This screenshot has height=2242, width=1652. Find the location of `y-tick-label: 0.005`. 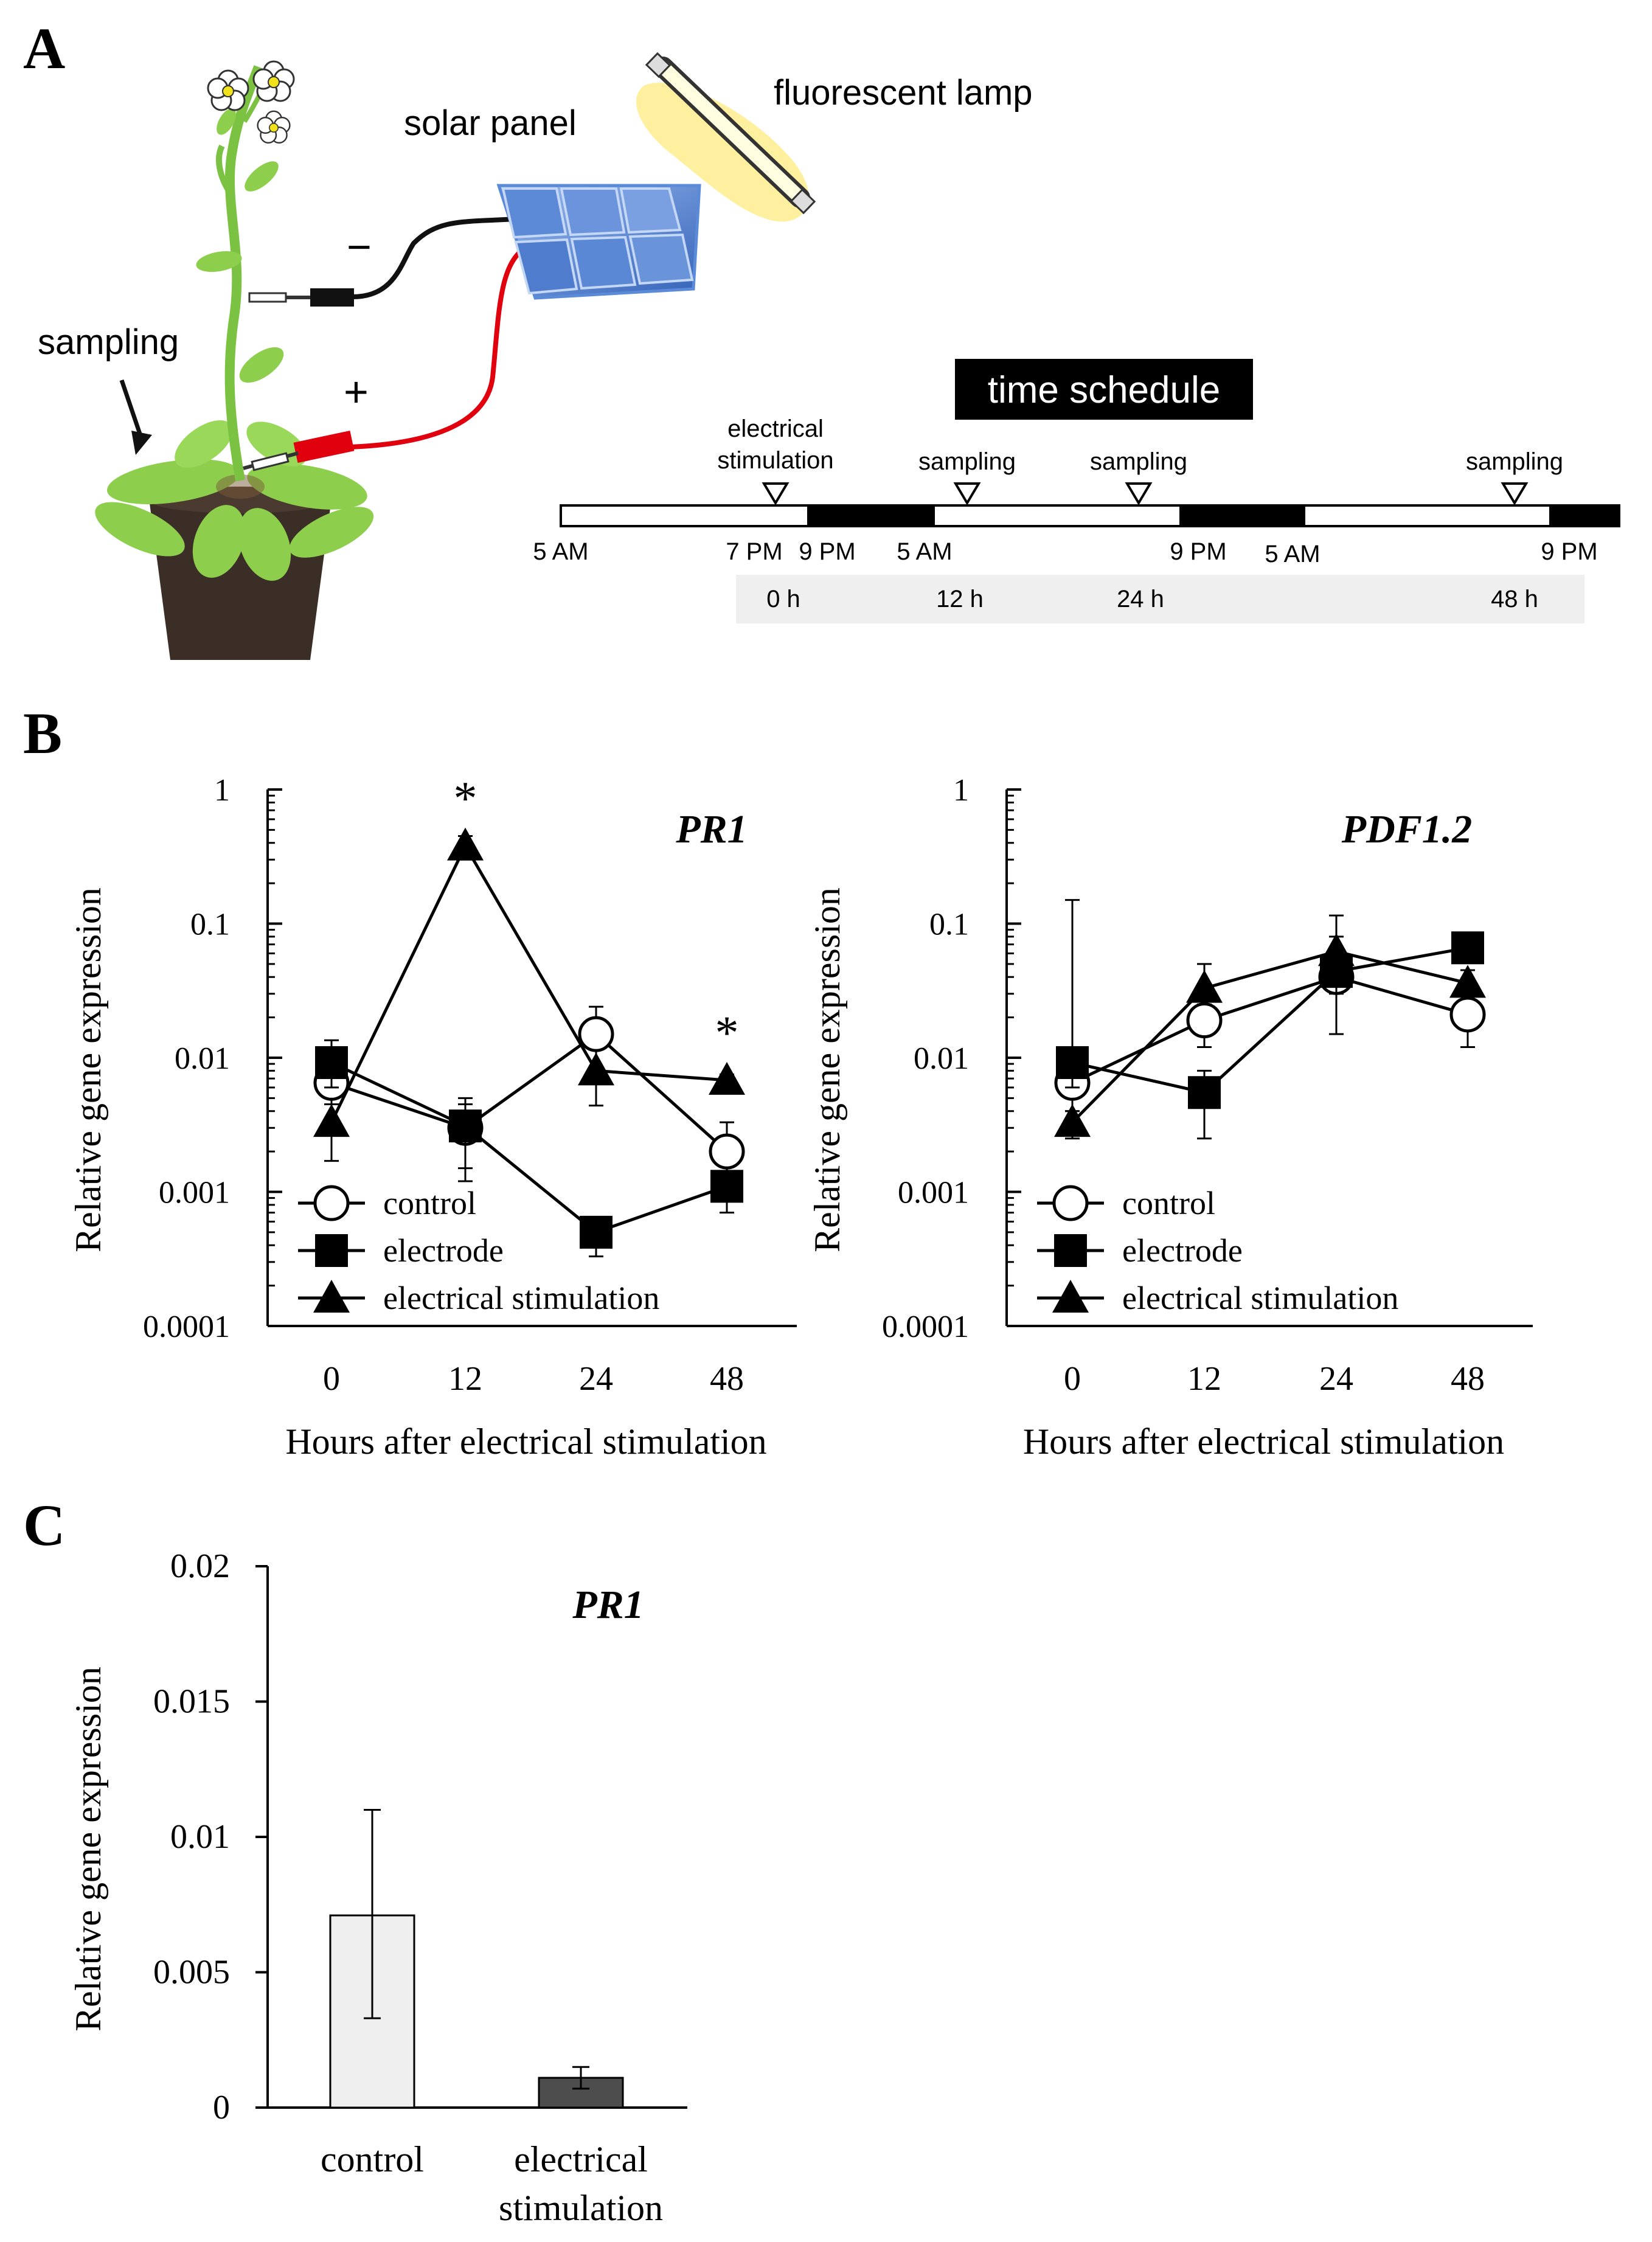

y-tick-label: 0.005 is located at coordinates (191, 1972).